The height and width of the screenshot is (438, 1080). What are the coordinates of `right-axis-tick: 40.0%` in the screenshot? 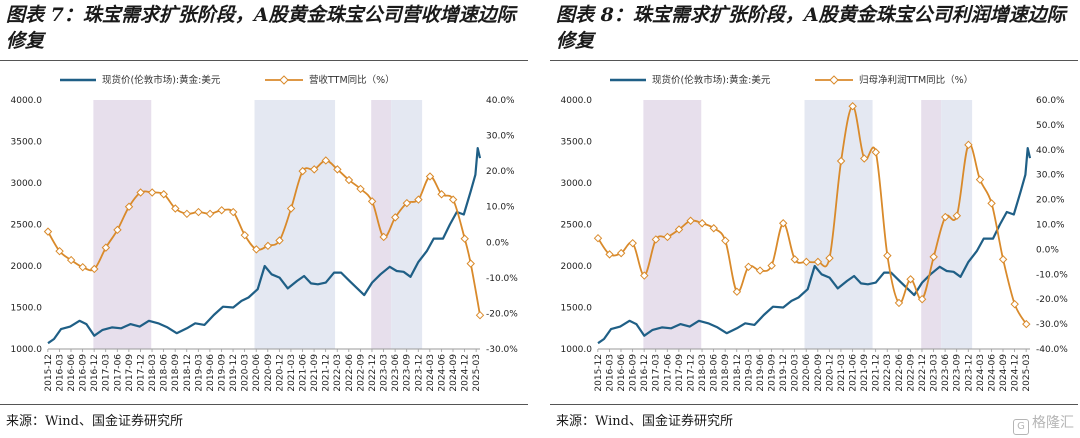 It's located at (1050, 151).